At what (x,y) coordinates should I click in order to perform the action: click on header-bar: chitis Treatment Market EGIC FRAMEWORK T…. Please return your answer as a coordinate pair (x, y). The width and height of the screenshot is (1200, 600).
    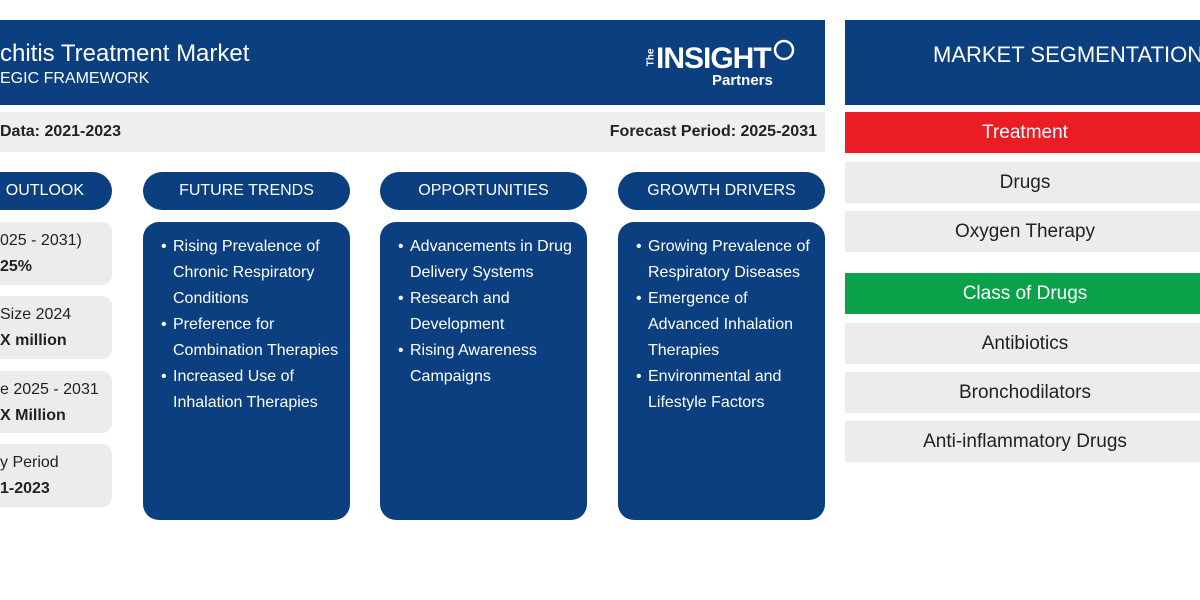
    Looking at the image, I should click on (412, 62).